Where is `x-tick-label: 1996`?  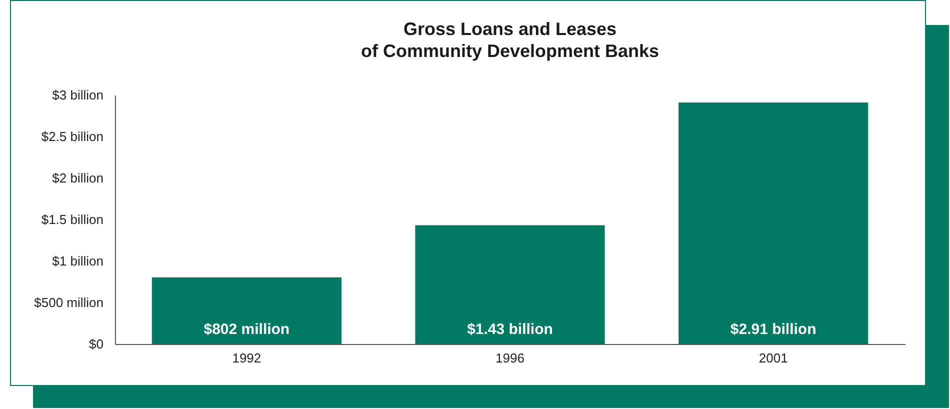 x-tick-label: 1996 is located at coordinates (510, 358).